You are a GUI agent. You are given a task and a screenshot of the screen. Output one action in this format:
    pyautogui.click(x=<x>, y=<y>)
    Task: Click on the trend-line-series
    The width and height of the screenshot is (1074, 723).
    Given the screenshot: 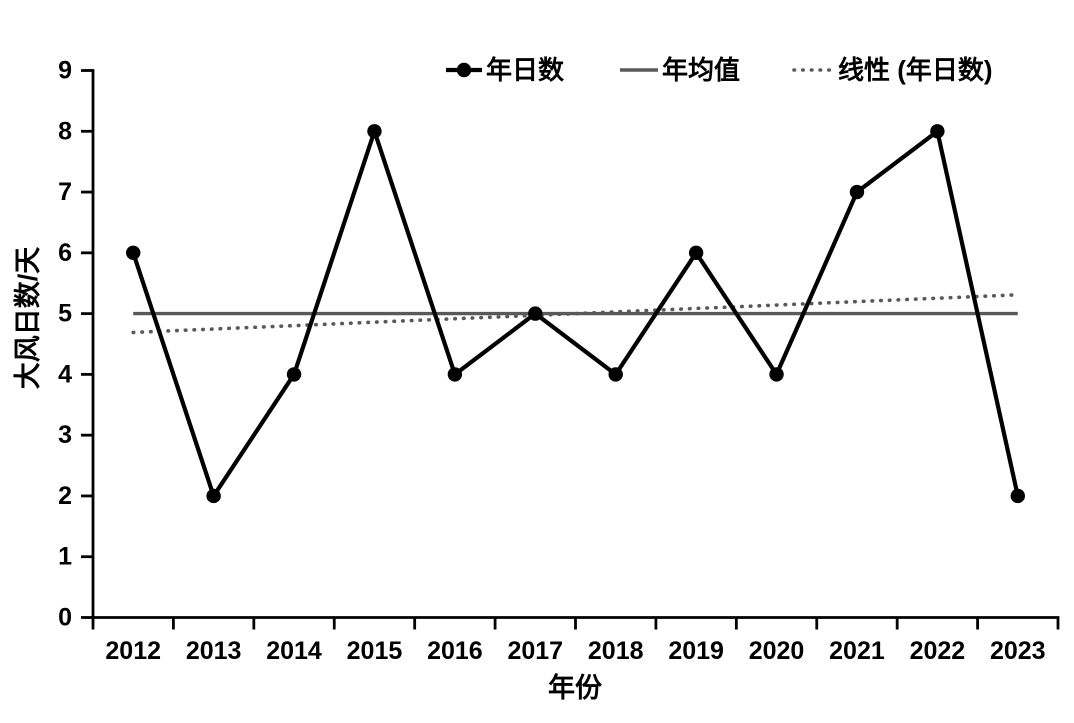 What is the action you would take?
    pyautogui.click(x=575, y=313)
    